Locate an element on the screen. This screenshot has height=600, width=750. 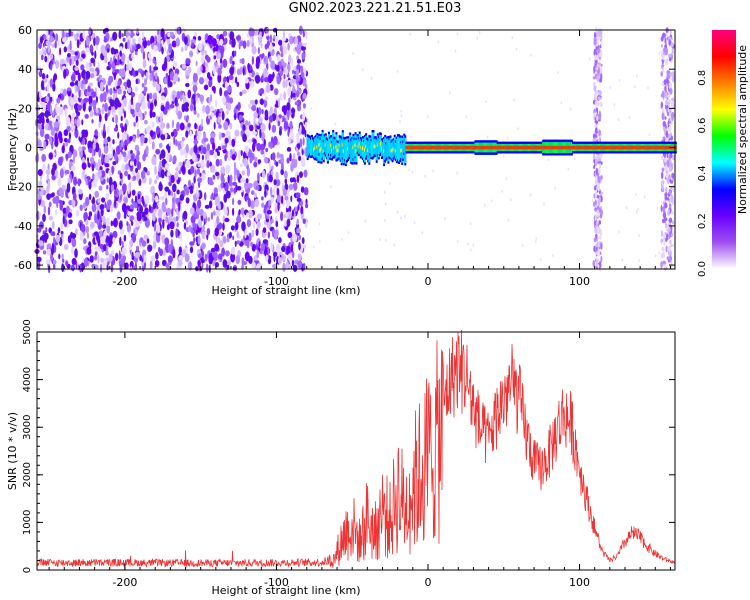
figure-title: GN02.2023.221.21.51.E03 is located at coordinates (375, 8).